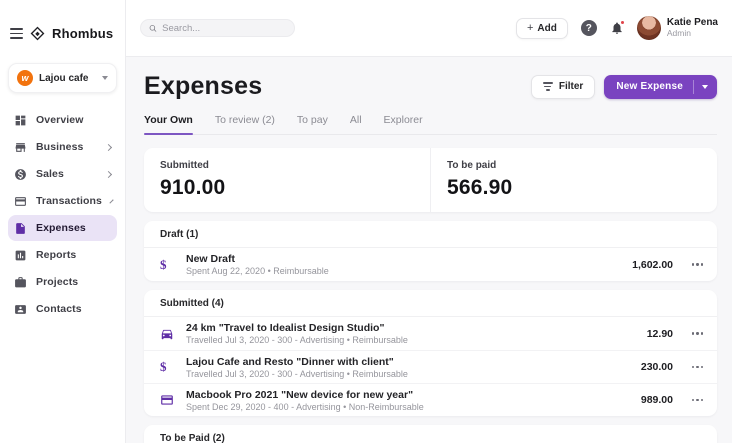 This screenshot has height=443, width=732. I want to click on menu-icon, so click(16, 33).